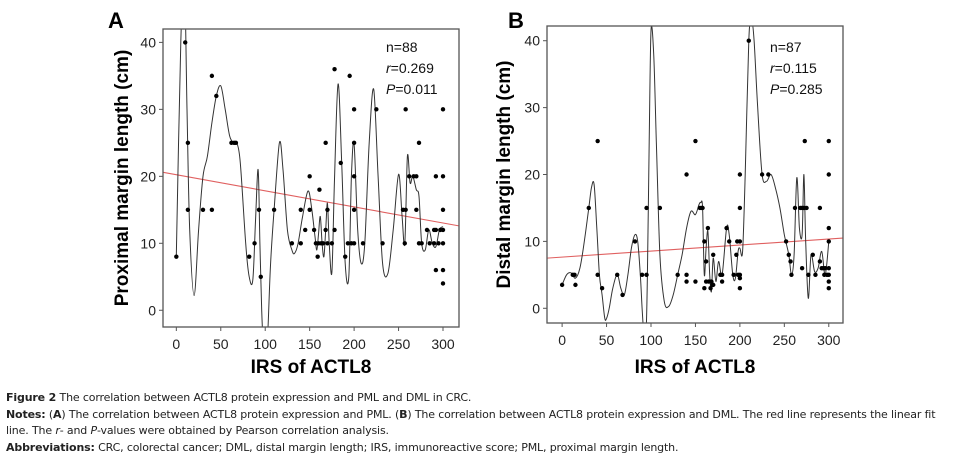  Describe the element at coordinates (311, 367) in the screenshot. I see `x-axis-title: IRS of ACTL8` at that location.